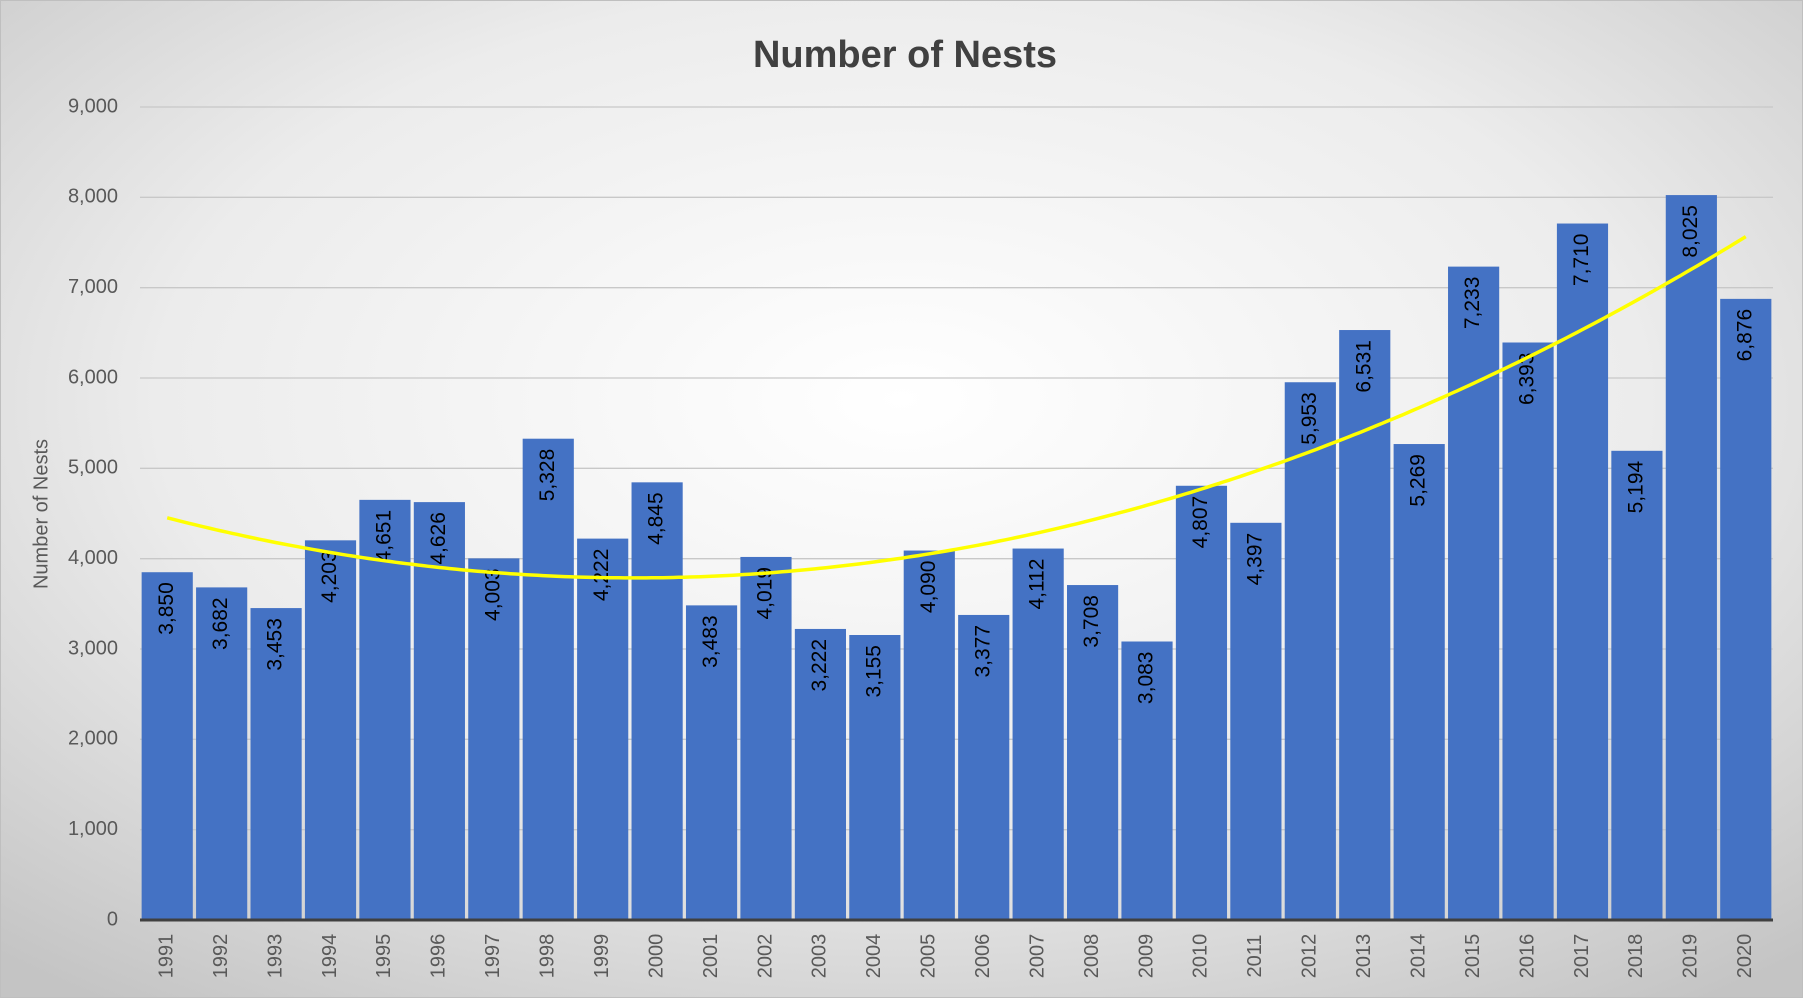 This screenshot has height=998, width=1803. Describe the element at coordinates (711, 956) in the screenshot. I see `x-tick-label: 2001` at that location.